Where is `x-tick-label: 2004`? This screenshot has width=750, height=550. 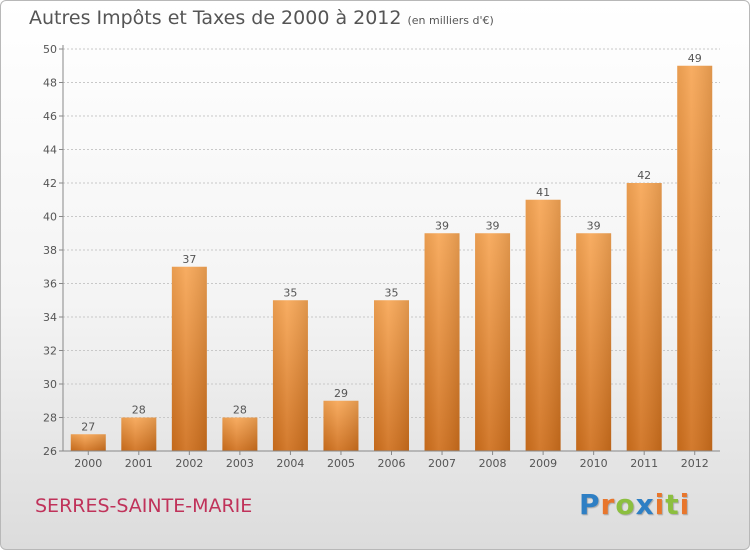
x-tick-label: 2004 is located at coordinates (290, 463).